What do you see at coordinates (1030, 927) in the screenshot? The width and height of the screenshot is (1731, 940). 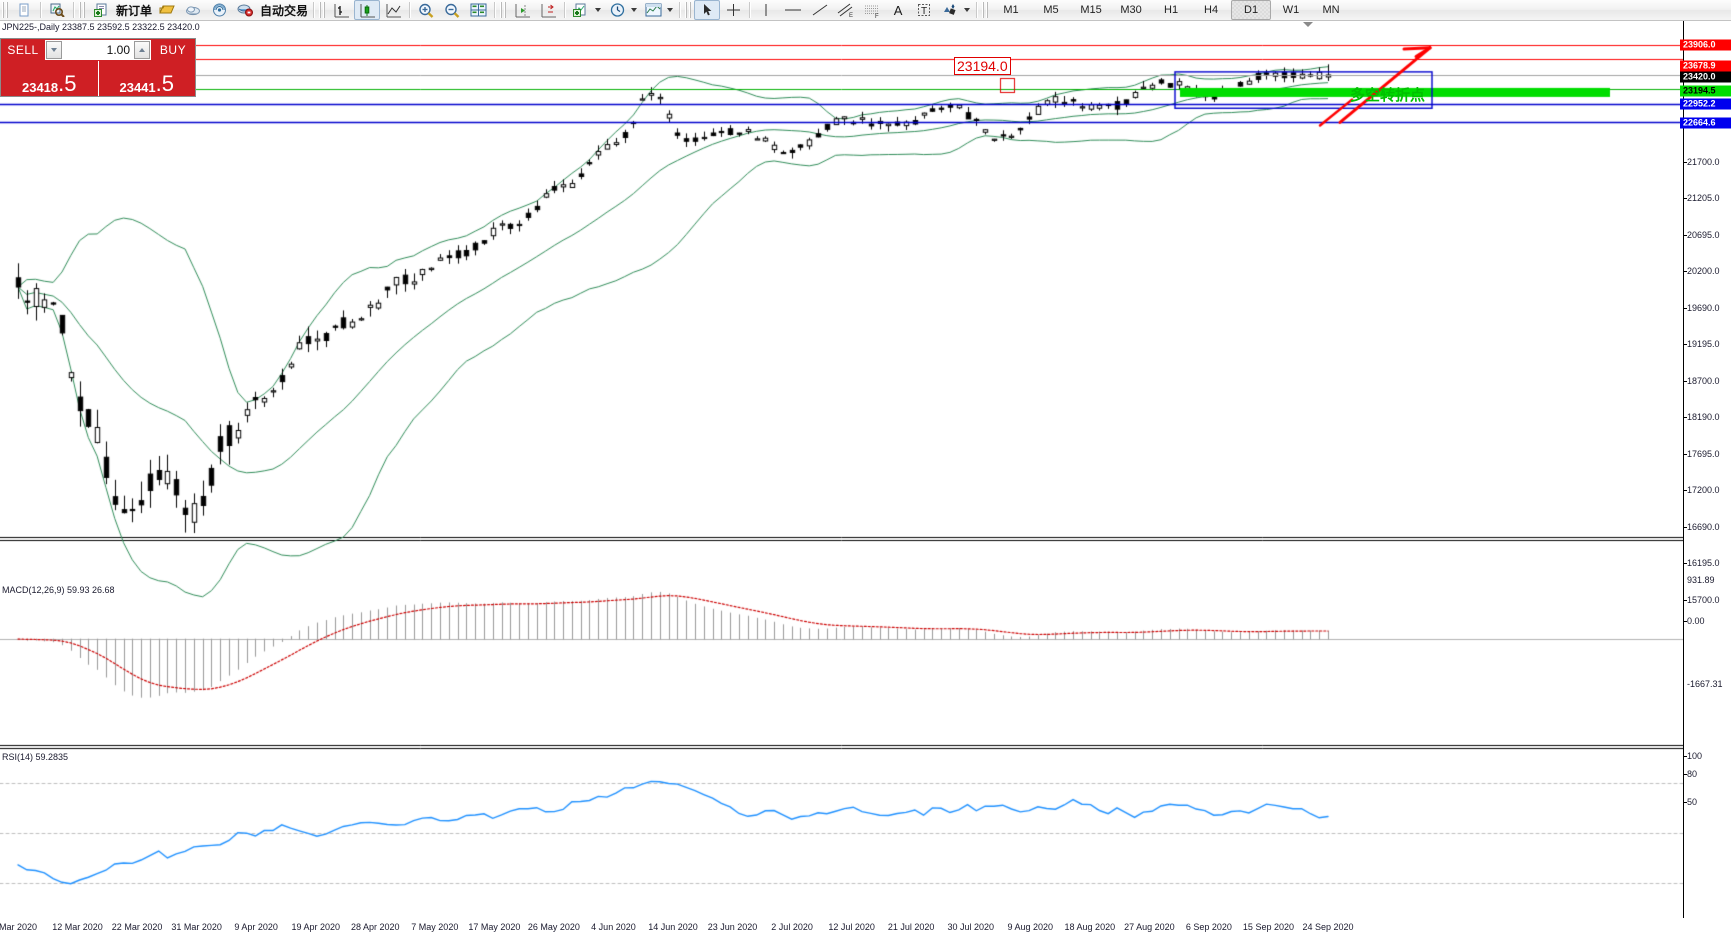 I see `date-tick-label: 9 Aug 2020` at bounding box center [1030, 927].